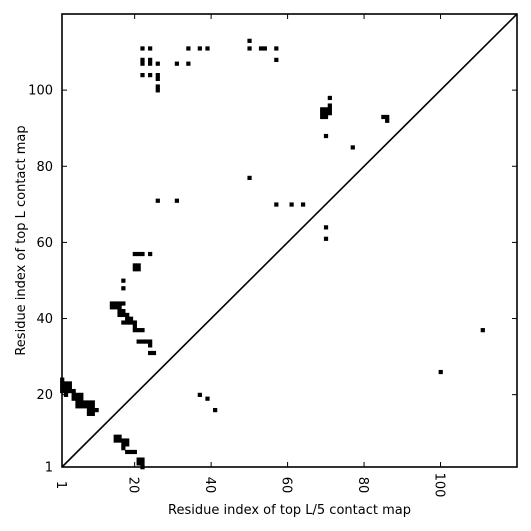  I want to click on x-tick-label: 1, so click(60, 485).